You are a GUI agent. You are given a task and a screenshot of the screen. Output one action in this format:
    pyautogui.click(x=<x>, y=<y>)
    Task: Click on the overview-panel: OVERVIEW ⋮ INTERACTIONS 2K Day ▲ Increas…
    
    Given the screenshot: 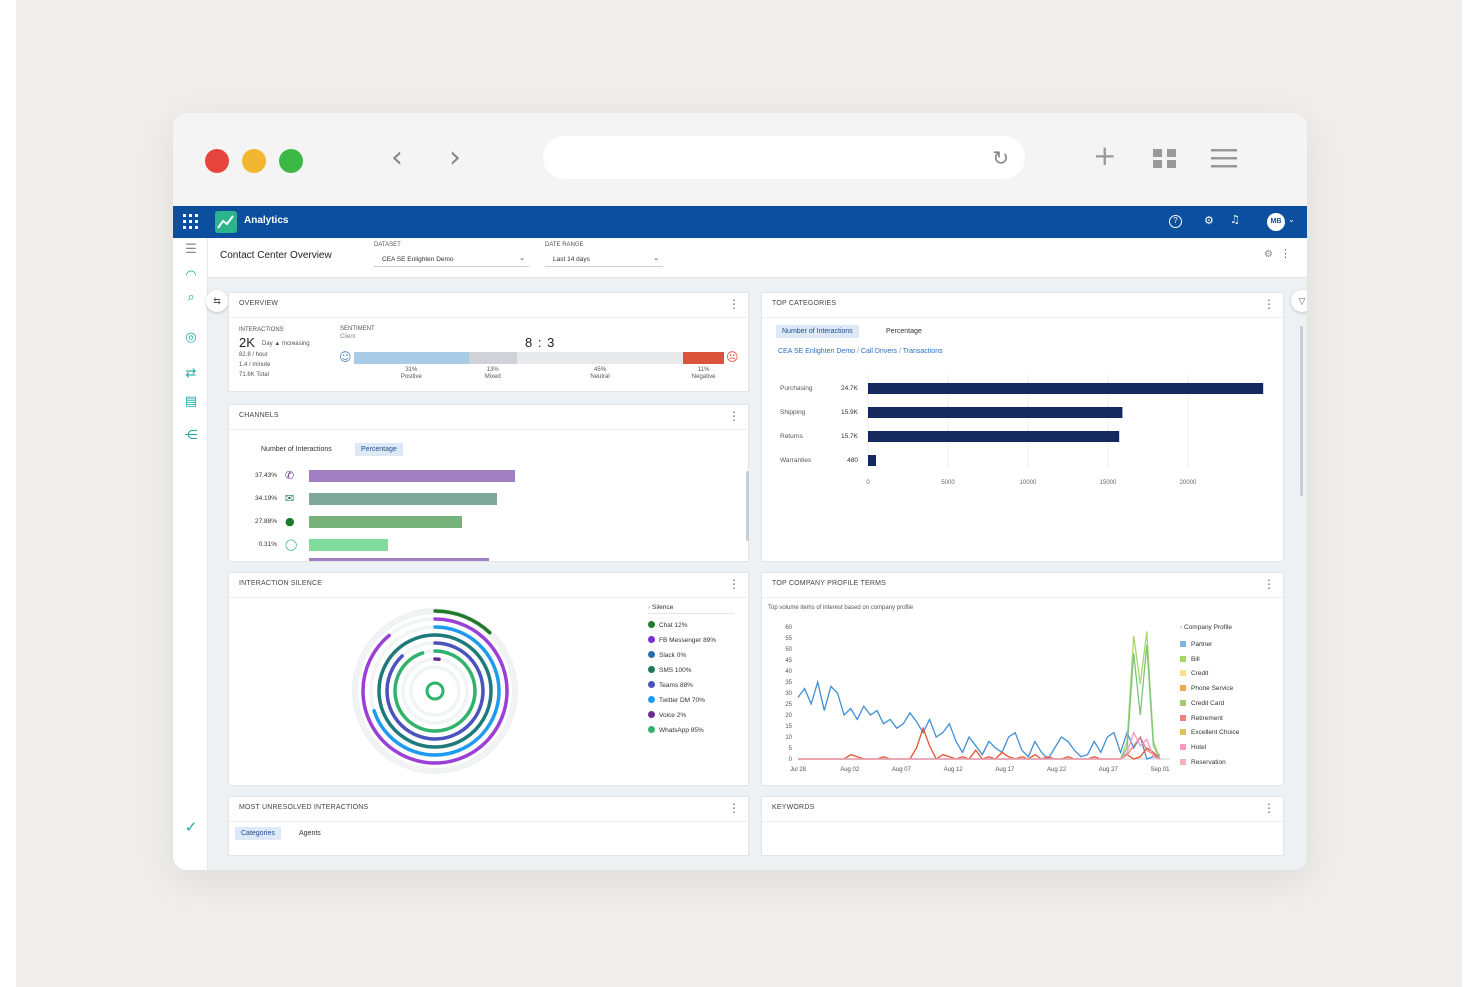 What is the action you would take?
    pyautogui.click(x=488, y=342)
    